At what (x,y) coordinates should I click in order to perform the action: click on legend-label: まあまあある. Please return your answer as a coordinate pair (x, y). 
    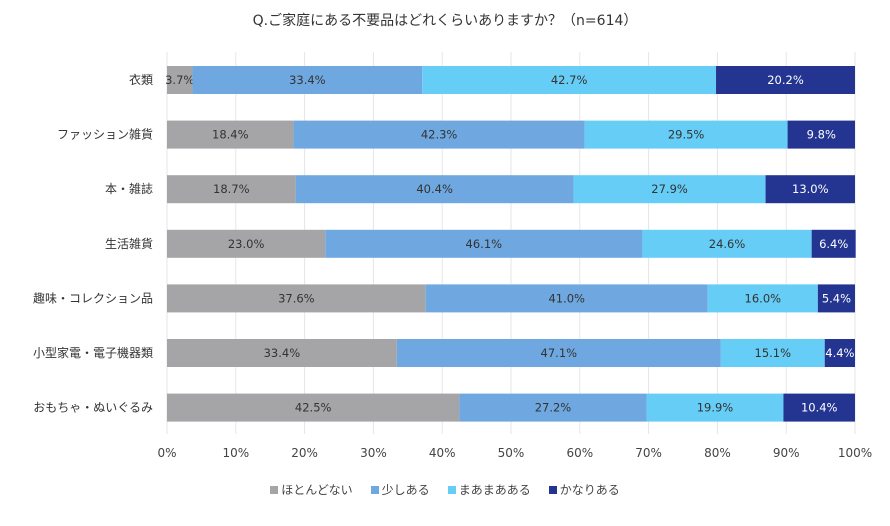
    Looking at the image, I should click on (494, 490).